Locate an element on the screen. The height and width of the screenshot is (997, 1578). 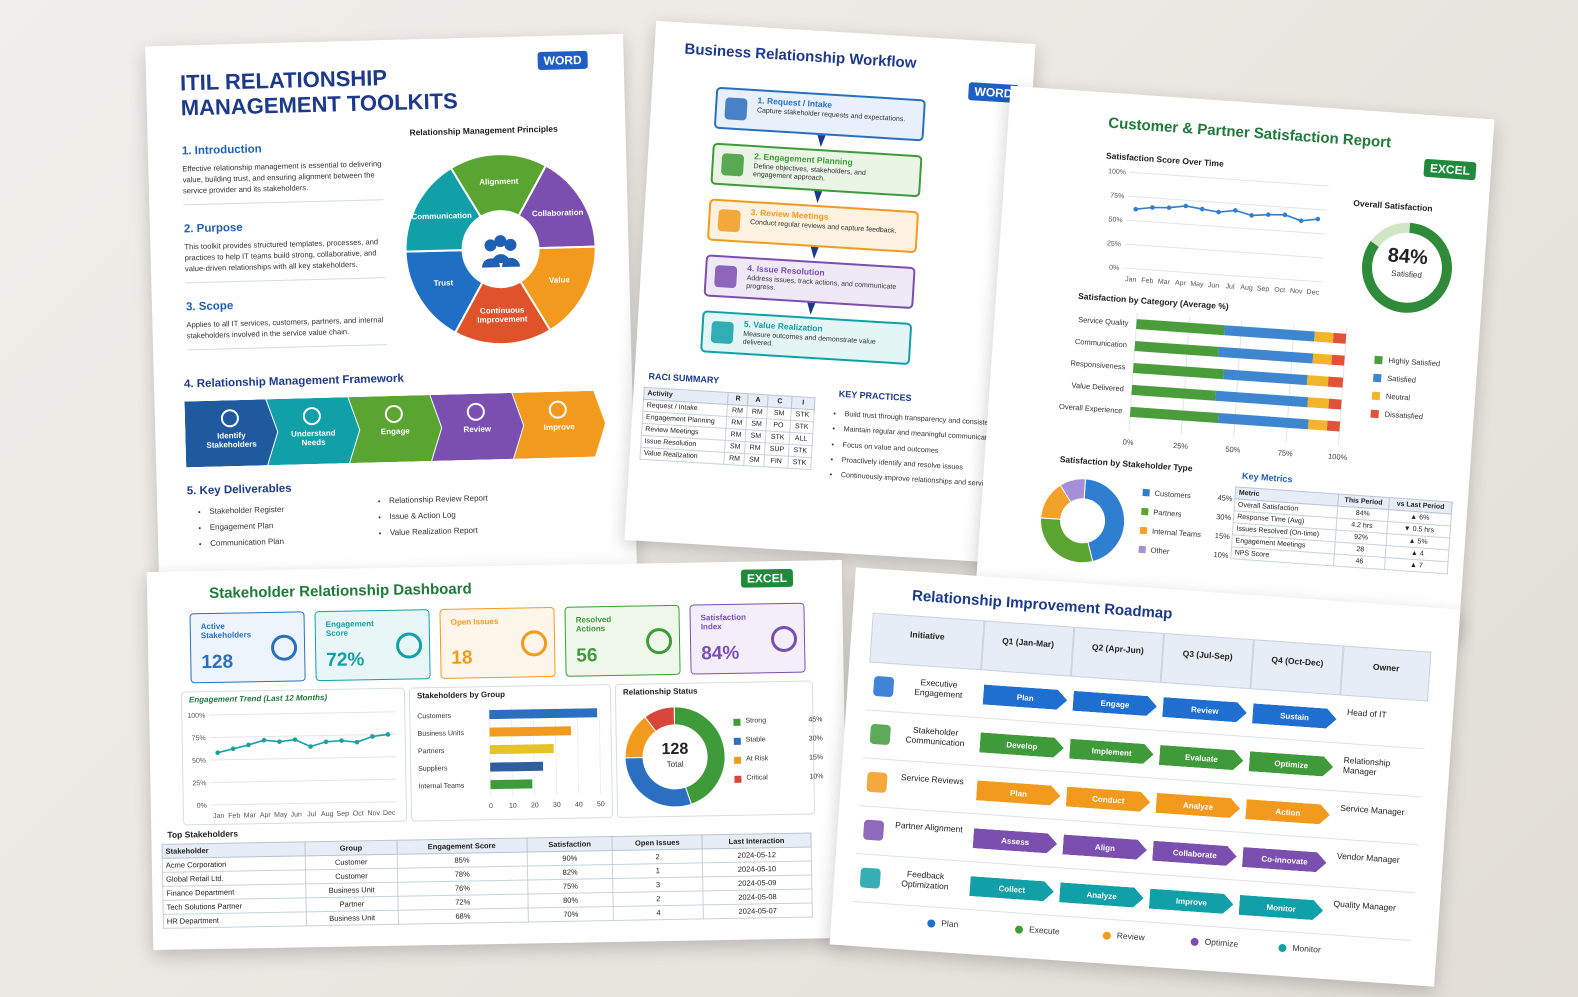
framework-step: Identify Stakeholders is located at coordinates (231, 433).